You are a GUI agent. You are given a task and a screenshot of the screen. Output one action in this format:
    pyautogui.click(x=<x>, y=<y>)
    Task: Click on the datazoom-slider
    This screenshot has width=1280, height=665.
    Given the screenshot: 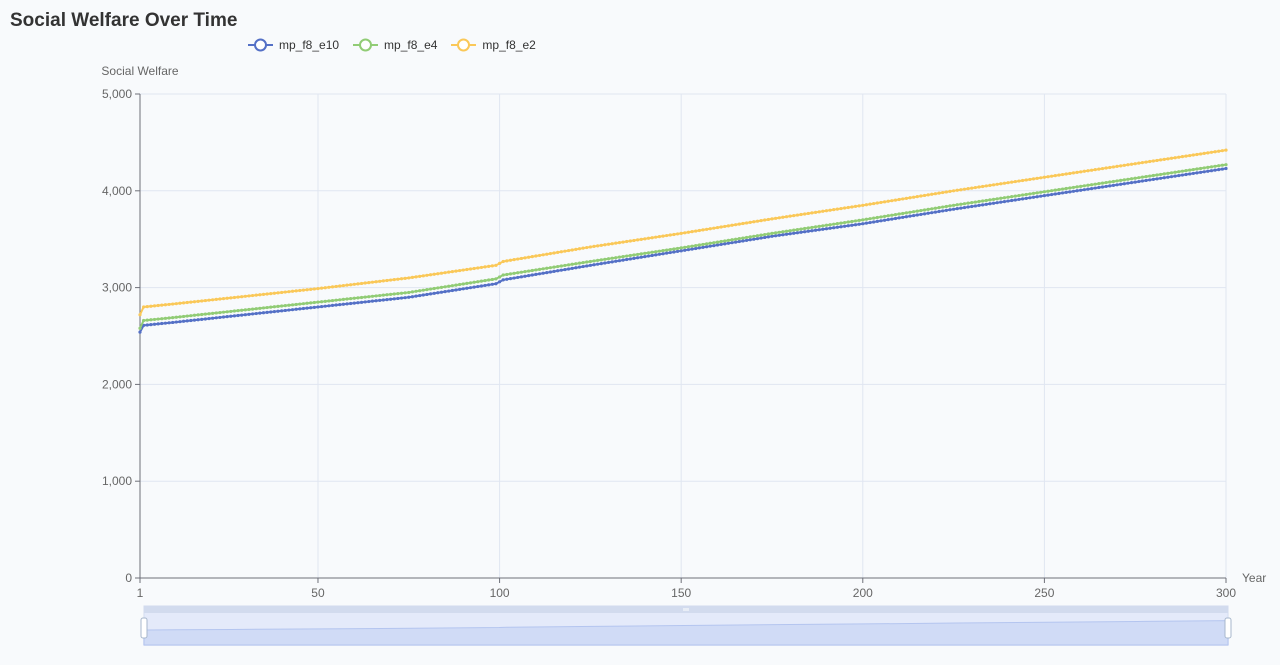 What is the action you would take?
    pyautogui.click(x=686, y=625)
    